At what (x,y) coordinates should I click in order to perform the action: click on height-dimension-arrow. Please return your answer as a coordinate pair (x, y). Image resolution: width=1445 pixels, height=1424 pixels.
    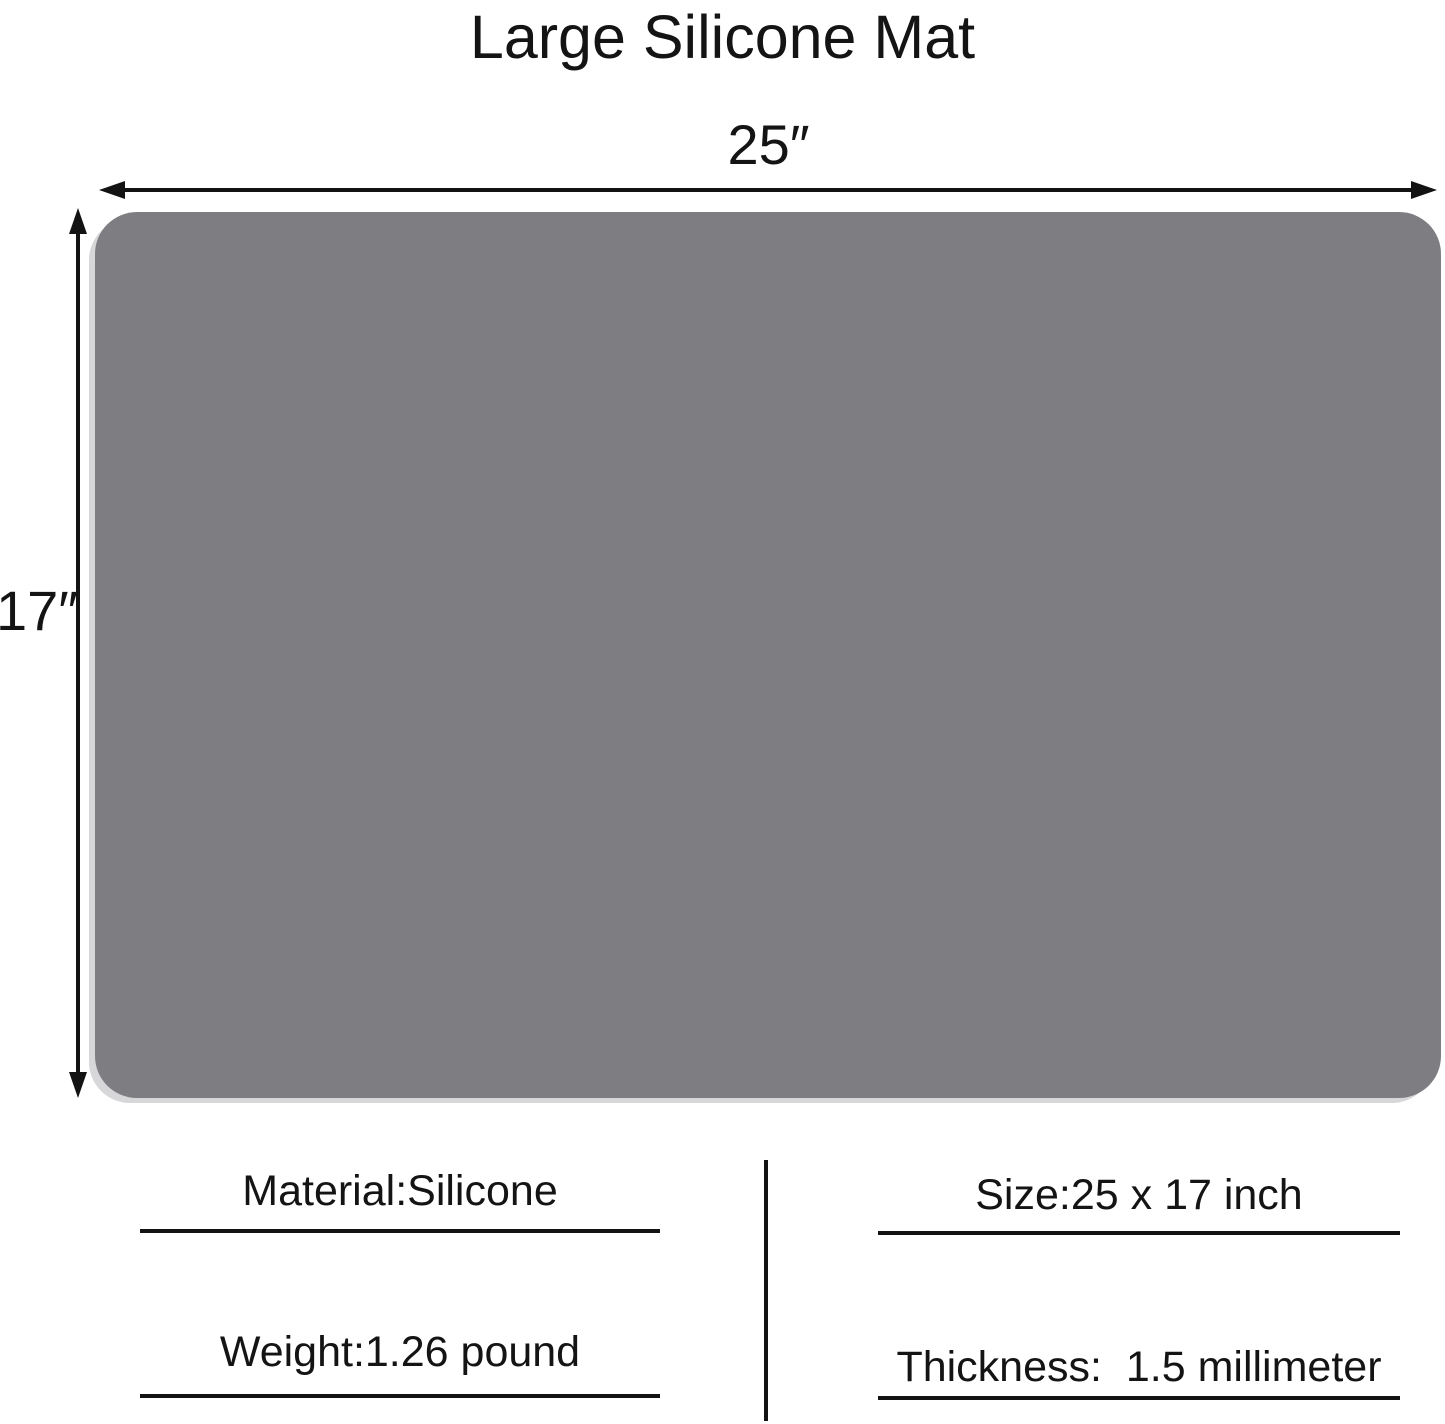
    Looking at the image, I should click on (78, 653).